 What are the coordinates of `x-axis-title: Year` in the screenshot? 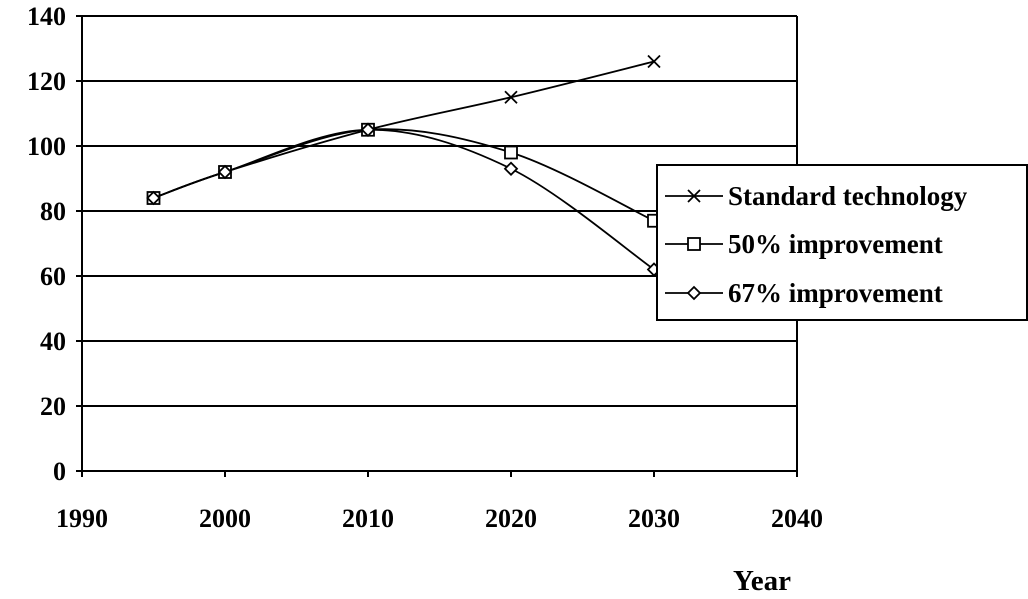 It's located at (762, 581).